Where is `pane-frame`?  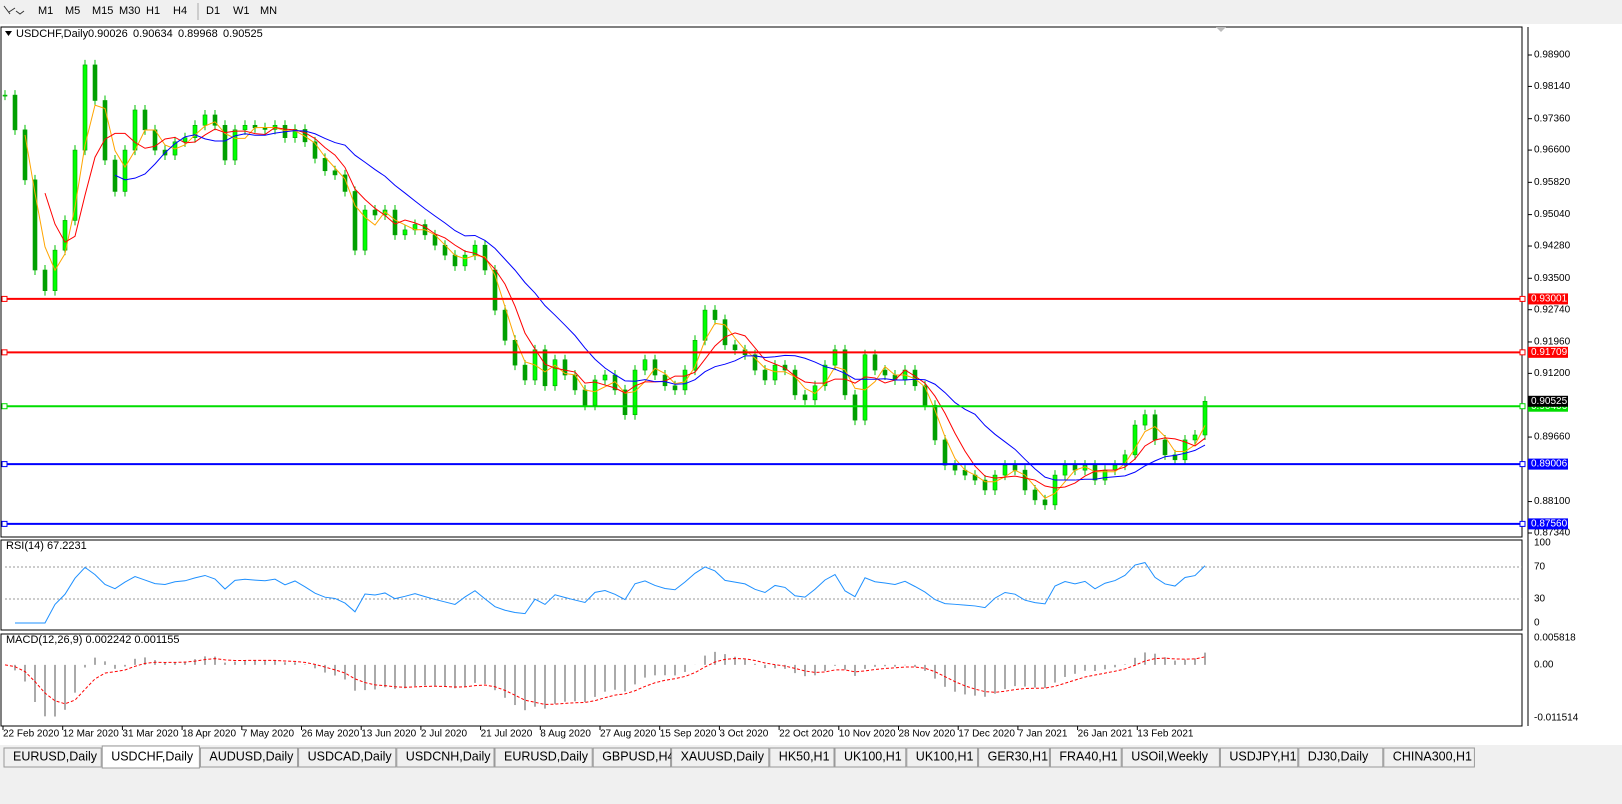
pane-frame is located at coordinates (761, 680).